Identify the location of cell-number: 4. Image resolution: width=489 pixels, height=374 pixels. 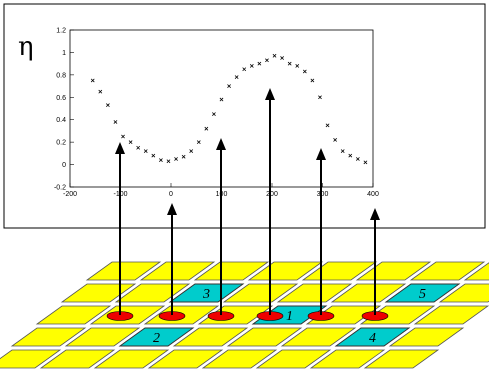
(372, 338).